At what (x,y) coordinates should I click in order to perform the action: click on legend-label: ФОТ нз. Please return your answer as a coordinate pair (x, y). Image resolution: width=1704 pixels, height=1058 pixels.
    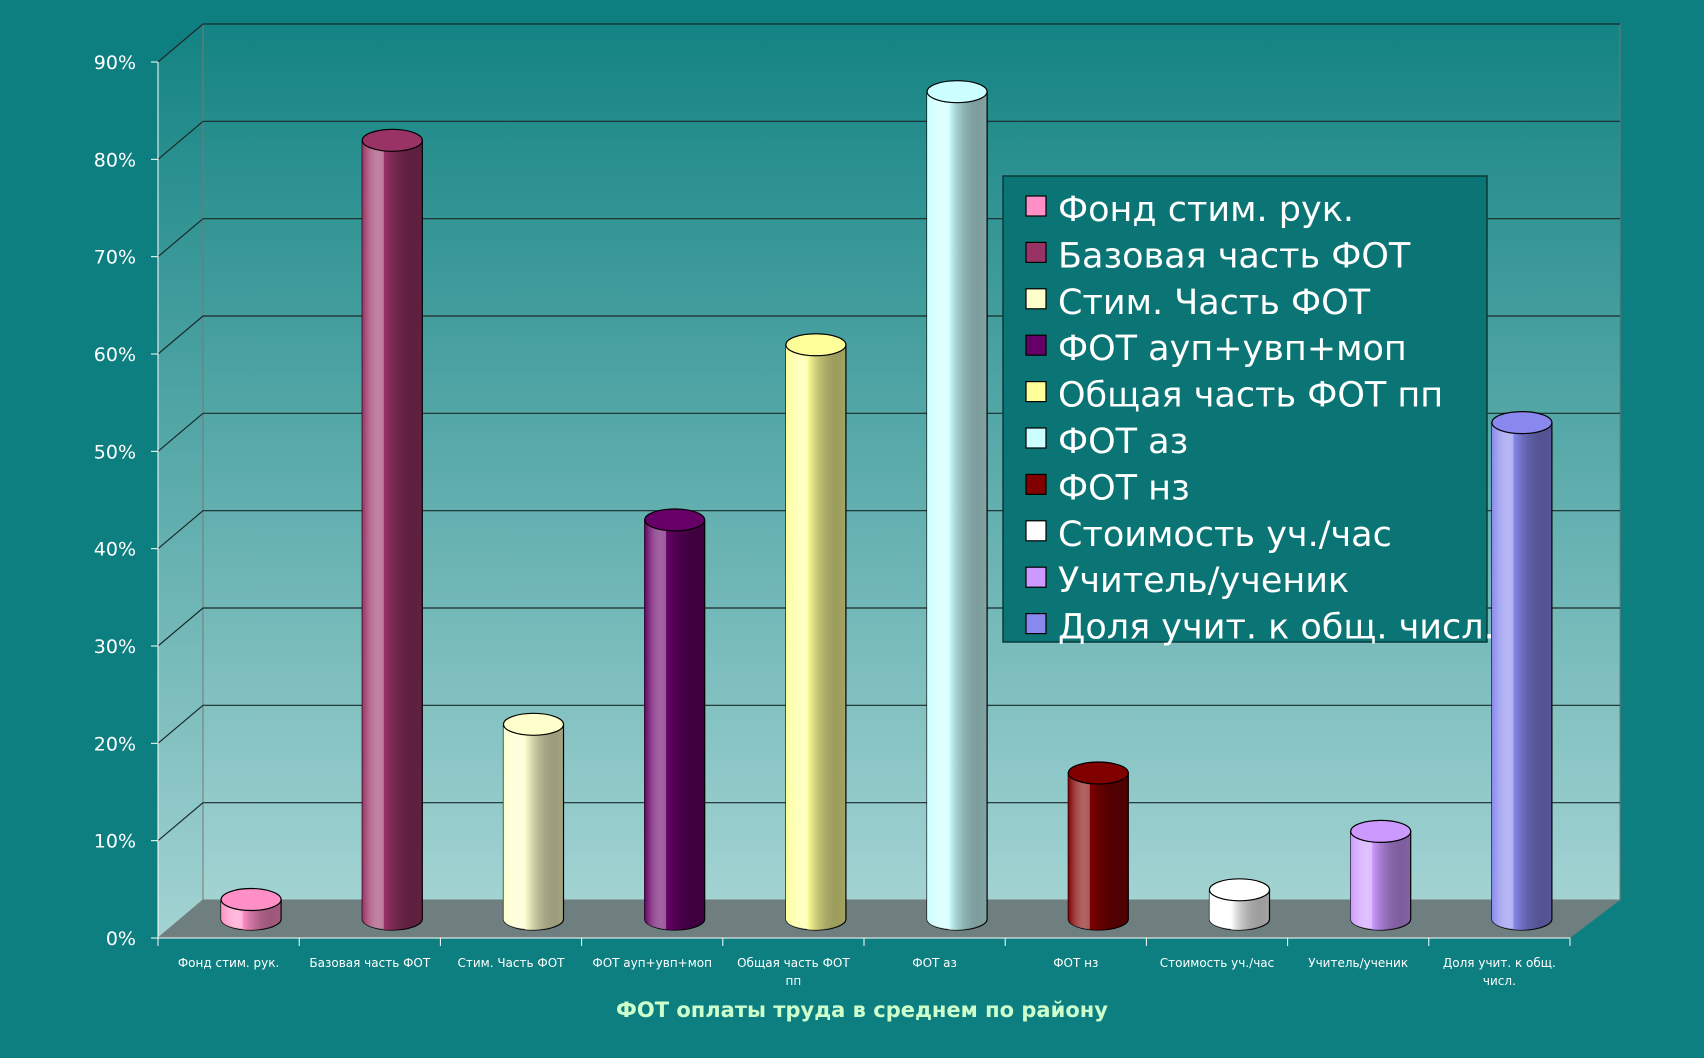
    Looking at the image, I should click on (1124, 488).